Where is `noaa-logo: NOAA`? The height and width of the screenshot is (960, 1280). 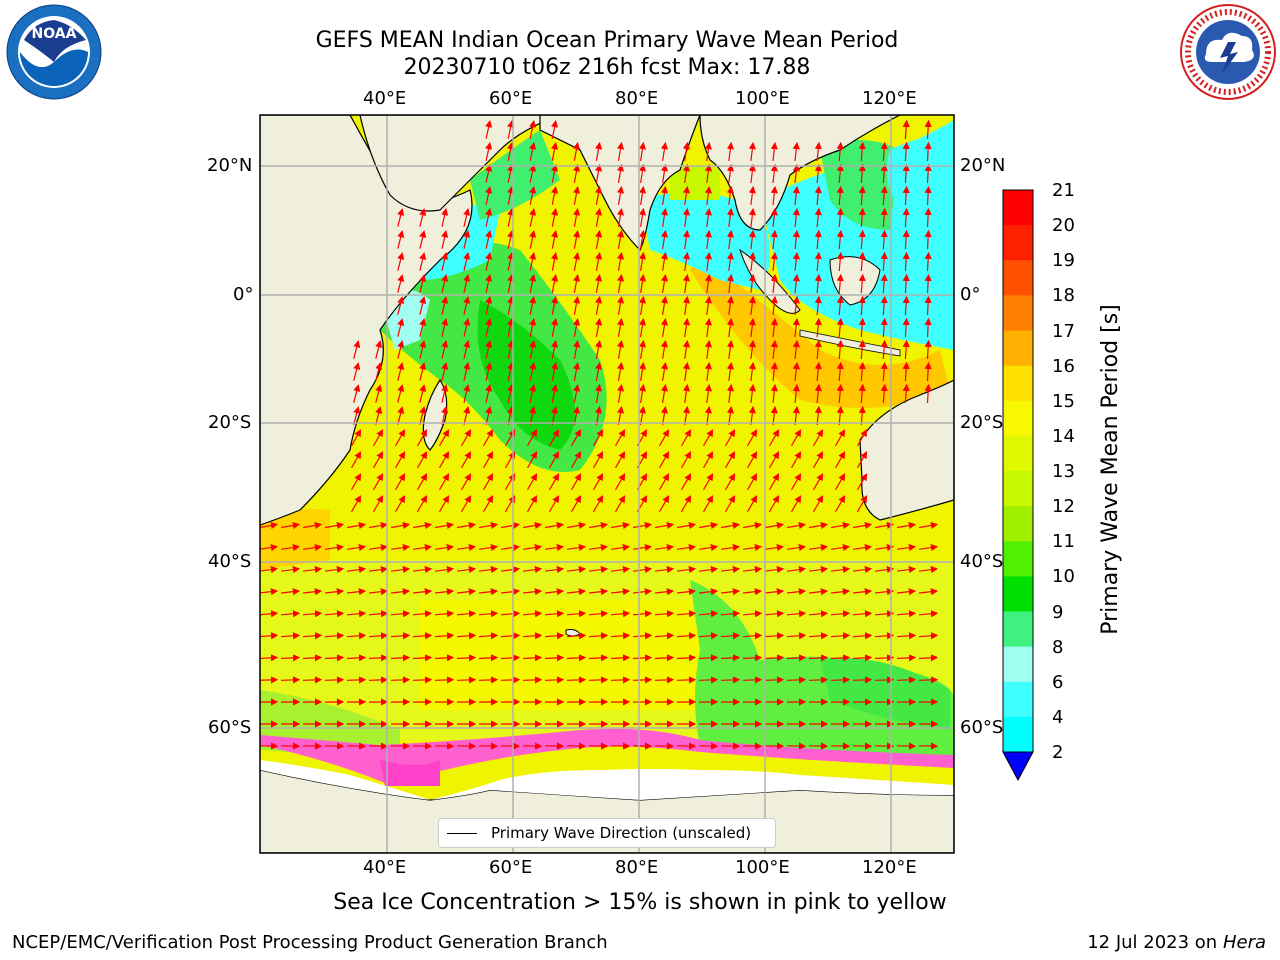 noaa-logo: NOAA is located at coordinates (54, 52).